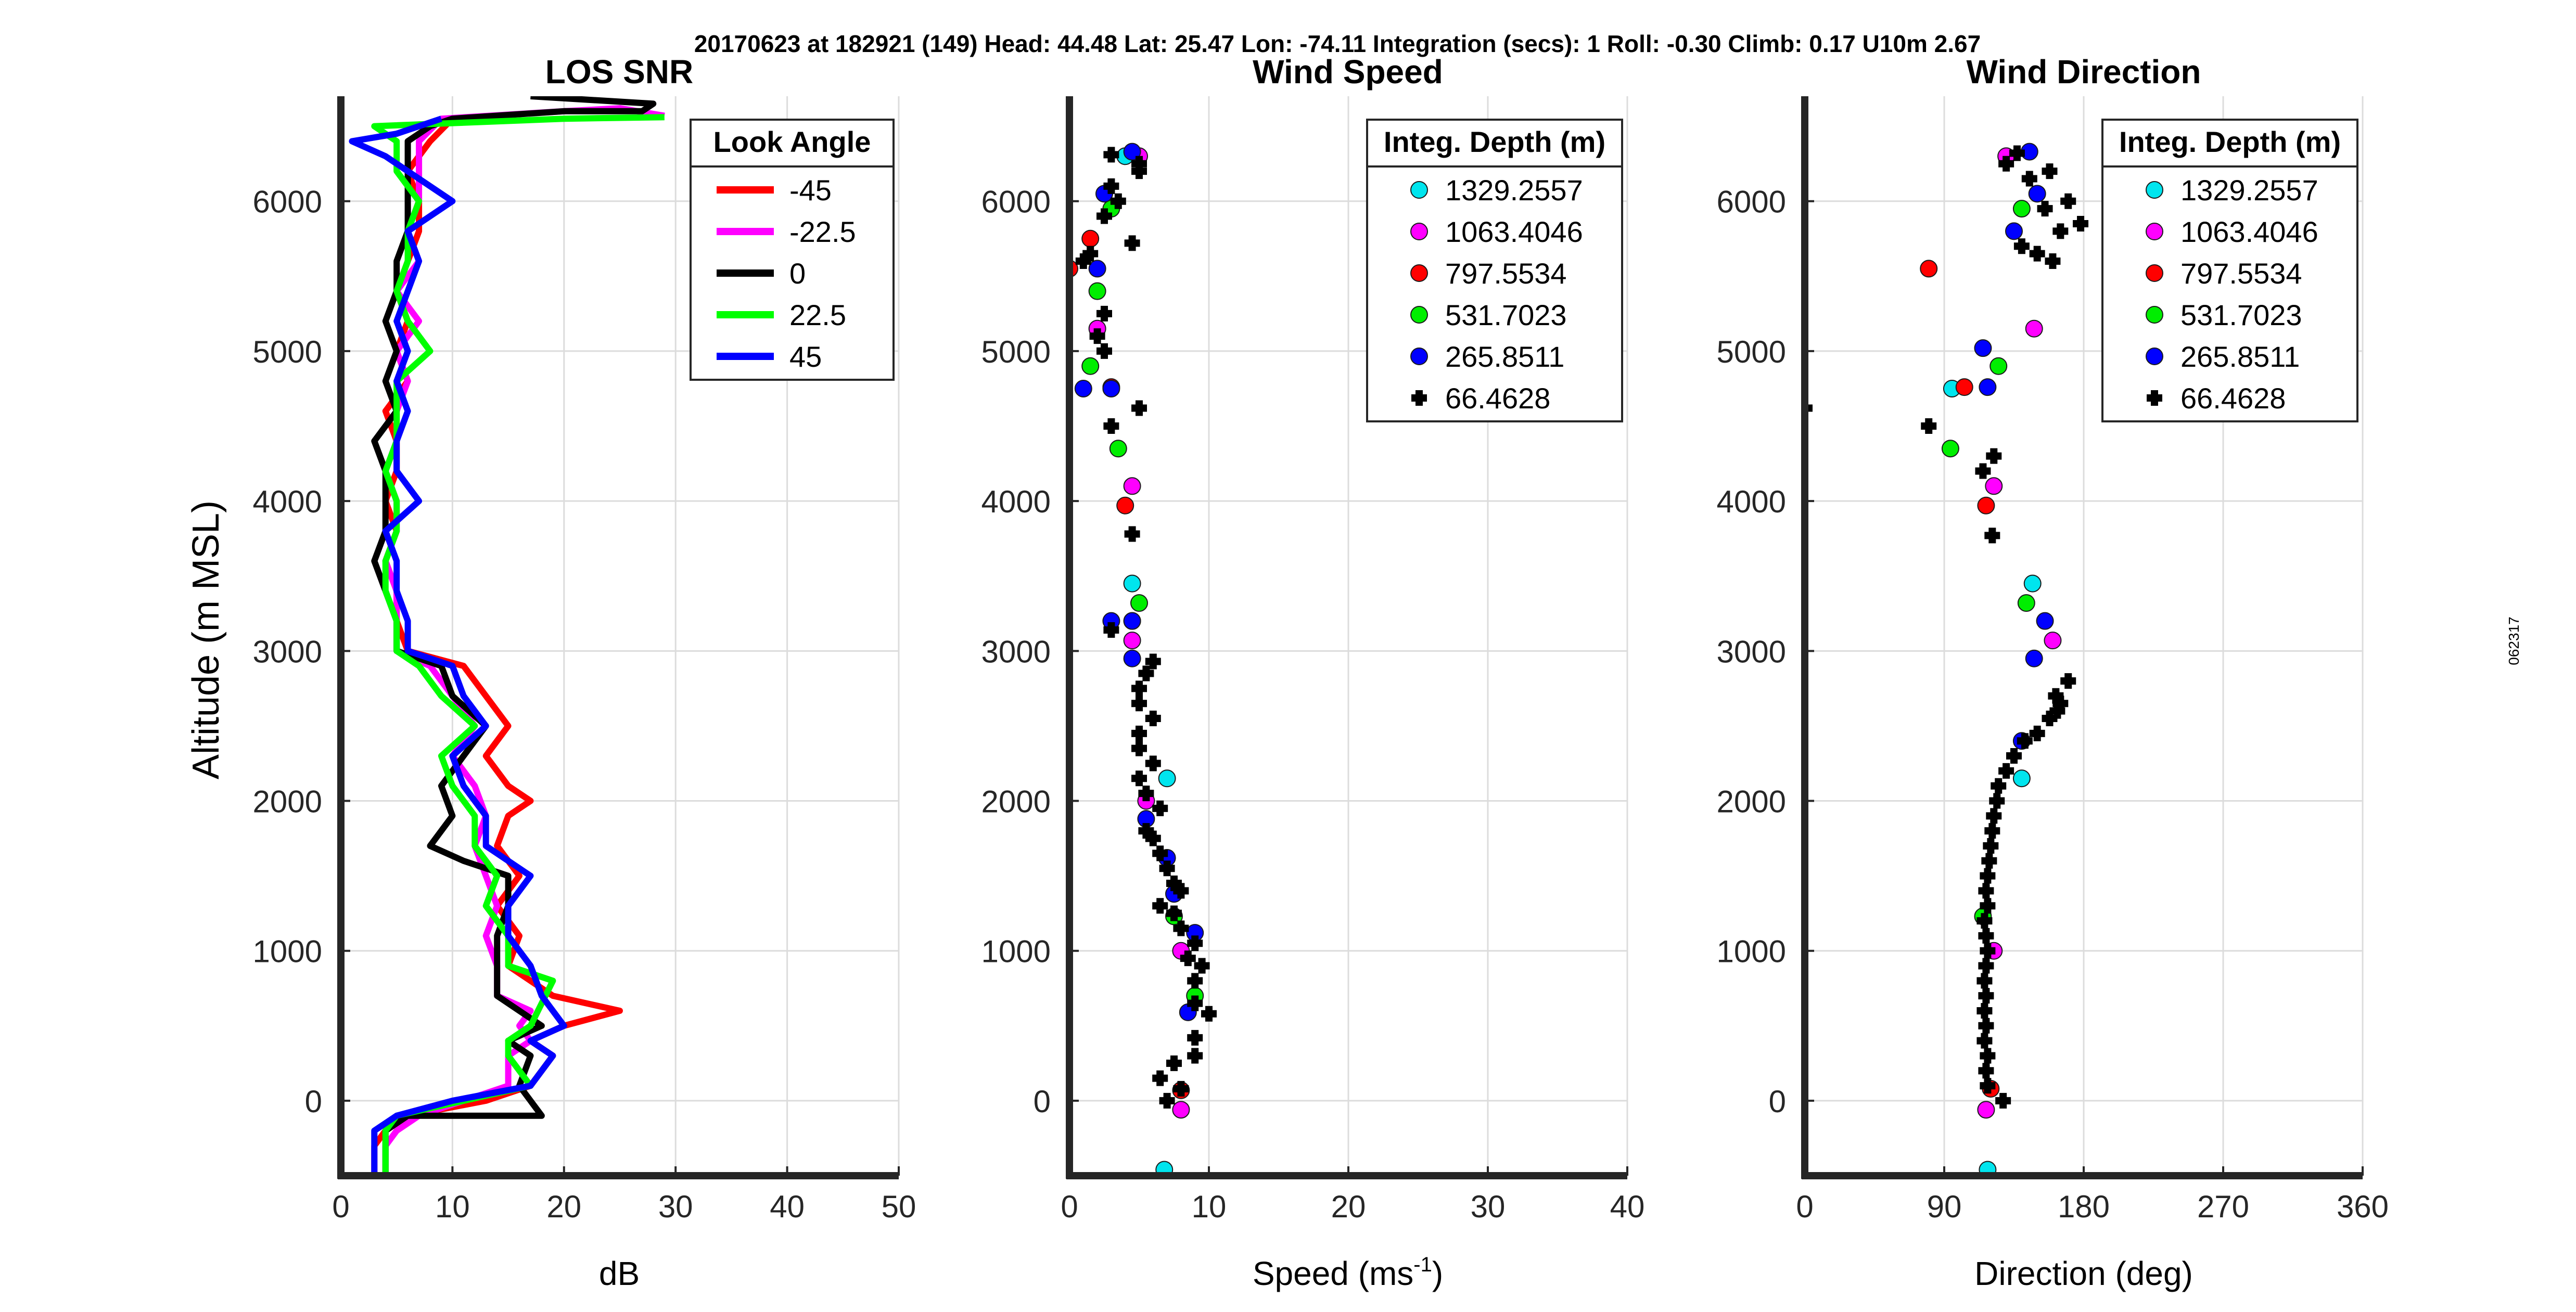 The image size is (2576, 1312). Describe the element at coordinates (1016, 952) in the screenshot. I see `wind-speed-ytick-label: 1000` at that location.